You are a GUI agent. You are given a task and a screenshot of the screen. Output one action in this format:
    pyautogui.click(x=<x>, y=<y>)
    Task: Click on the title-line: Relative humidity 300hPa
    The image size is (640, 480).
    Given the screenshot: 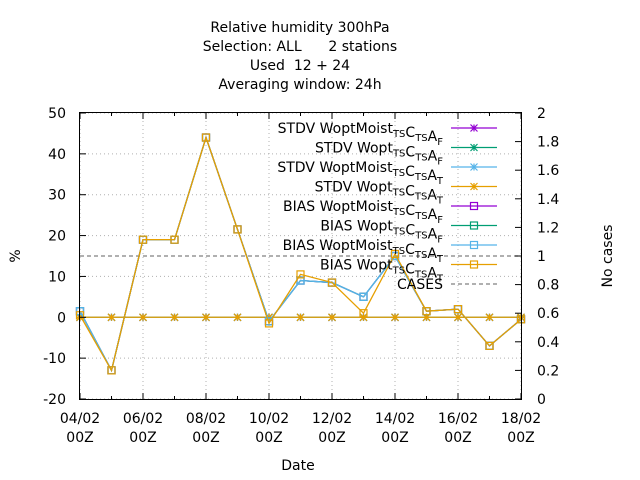 What is the action you would take?
    pyautogui.click(x=299, y=28)
    